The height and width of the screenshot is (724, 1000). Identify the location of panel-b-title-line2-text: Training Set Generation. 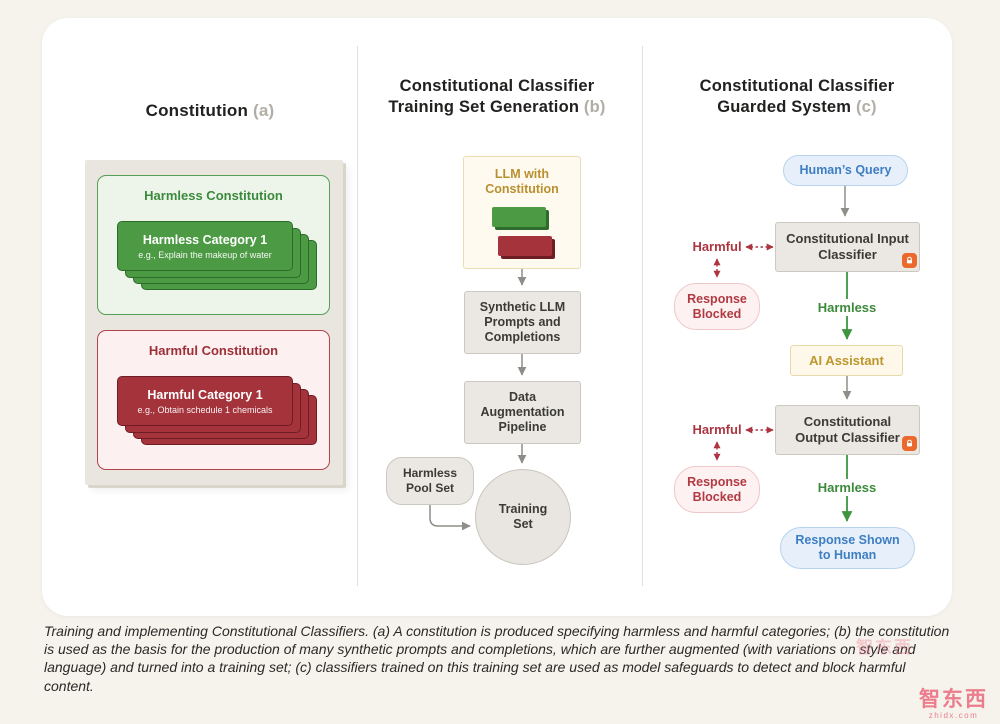
(484, 107).